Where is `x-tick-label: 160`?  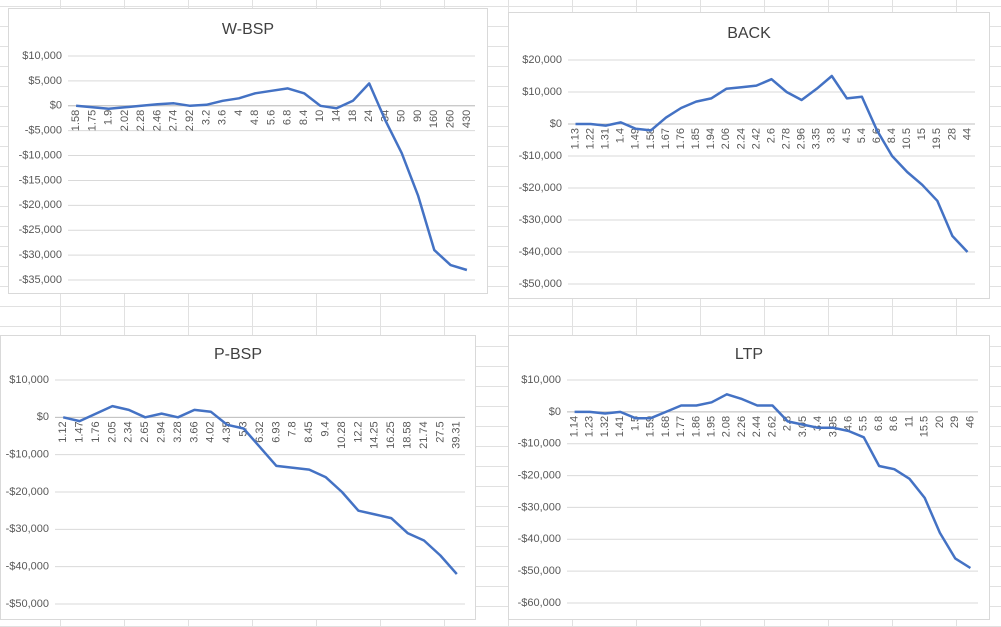 x-tick-label: 160 is located at coordinates (434, 119).